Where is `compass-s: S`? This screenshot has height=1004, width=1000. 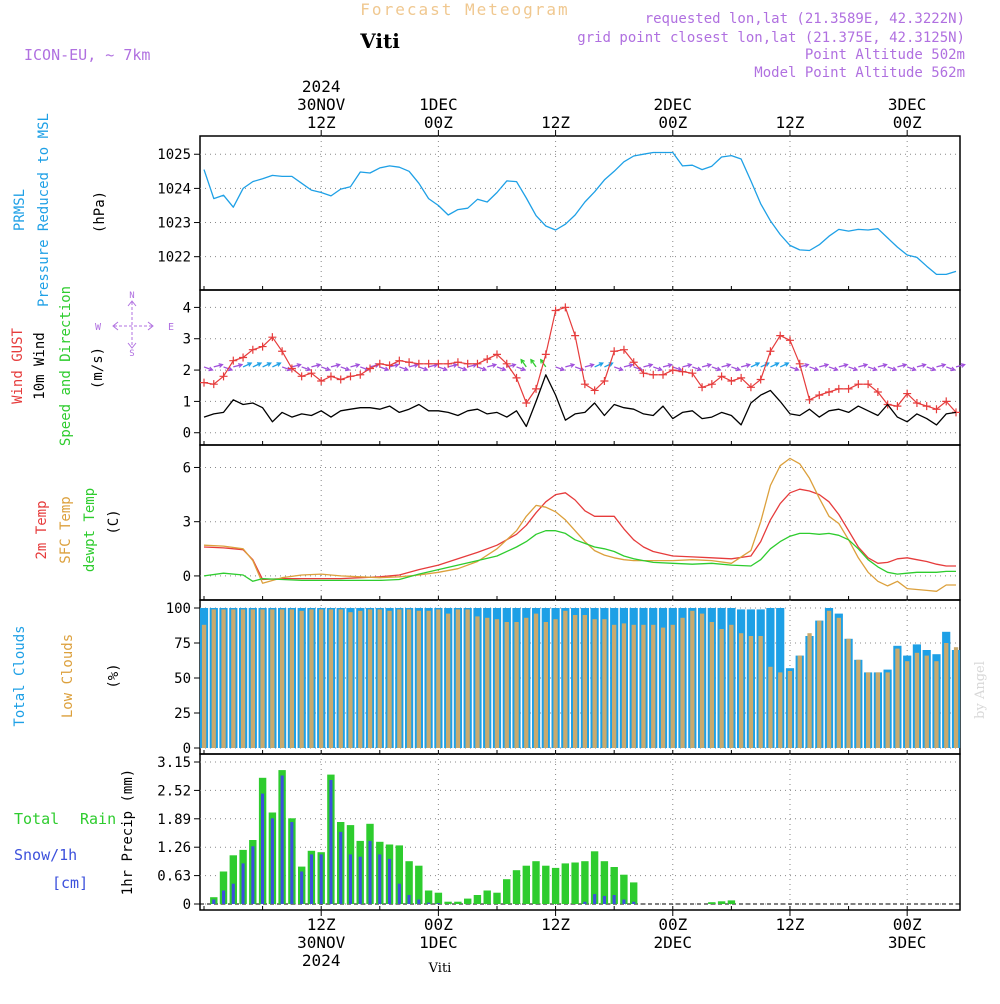 compass-s: S is located at coordinates (131, 354).